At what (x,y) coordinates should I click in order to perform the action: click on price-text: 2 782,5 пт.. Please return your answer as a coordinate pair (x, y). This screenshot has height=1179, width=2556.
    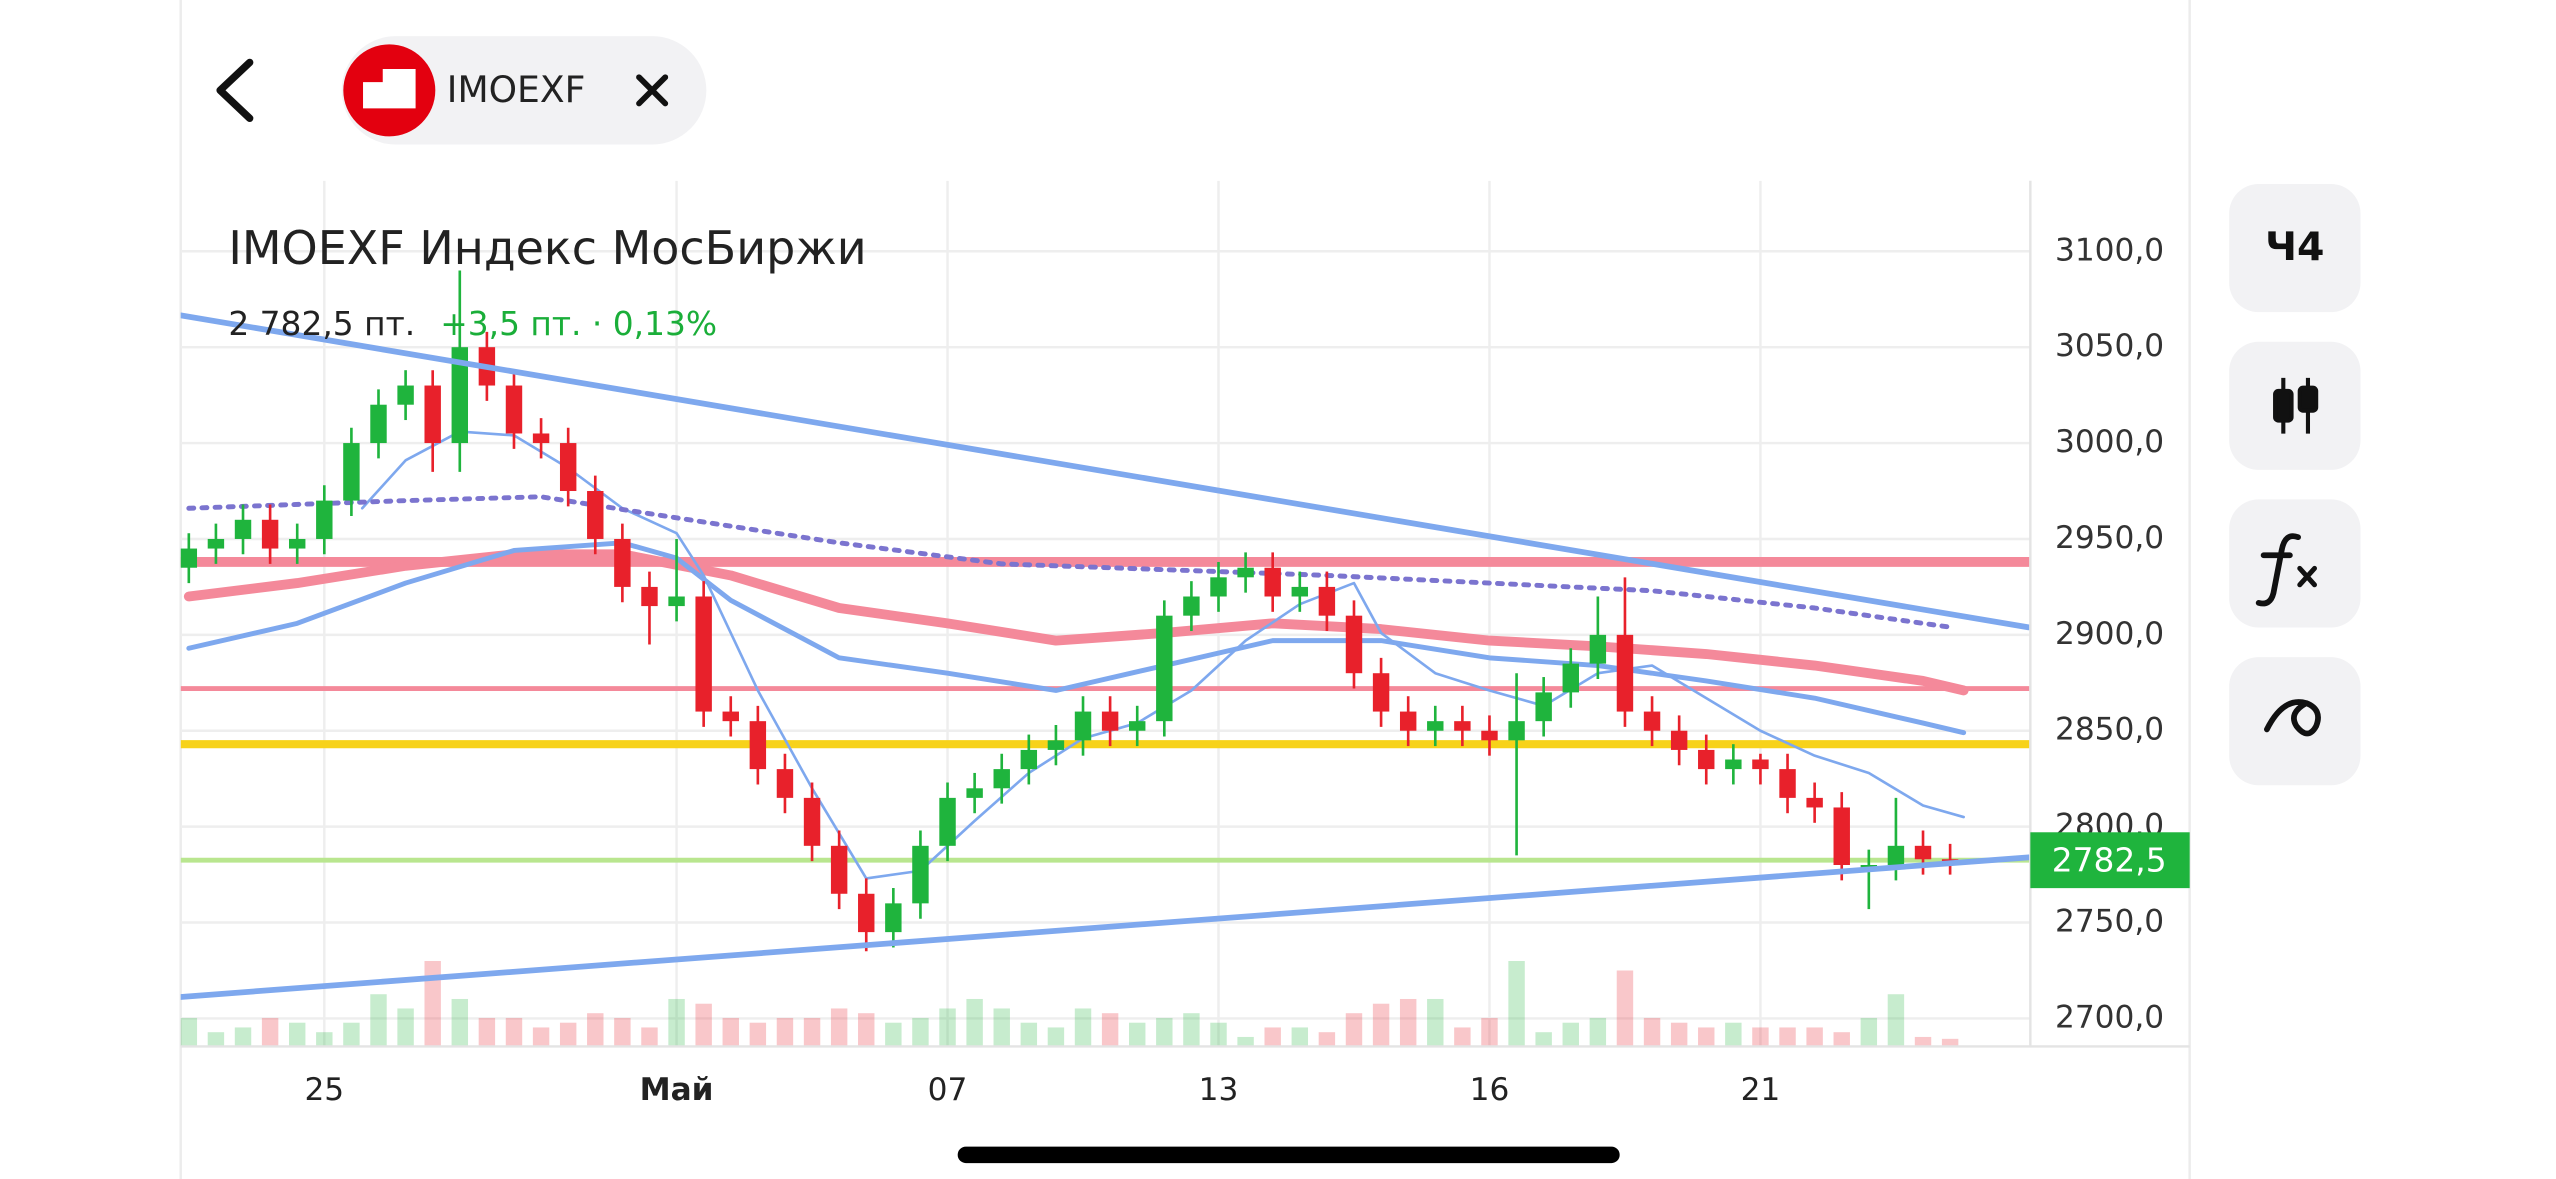
    Looking at the image, I should click on (321, 324).